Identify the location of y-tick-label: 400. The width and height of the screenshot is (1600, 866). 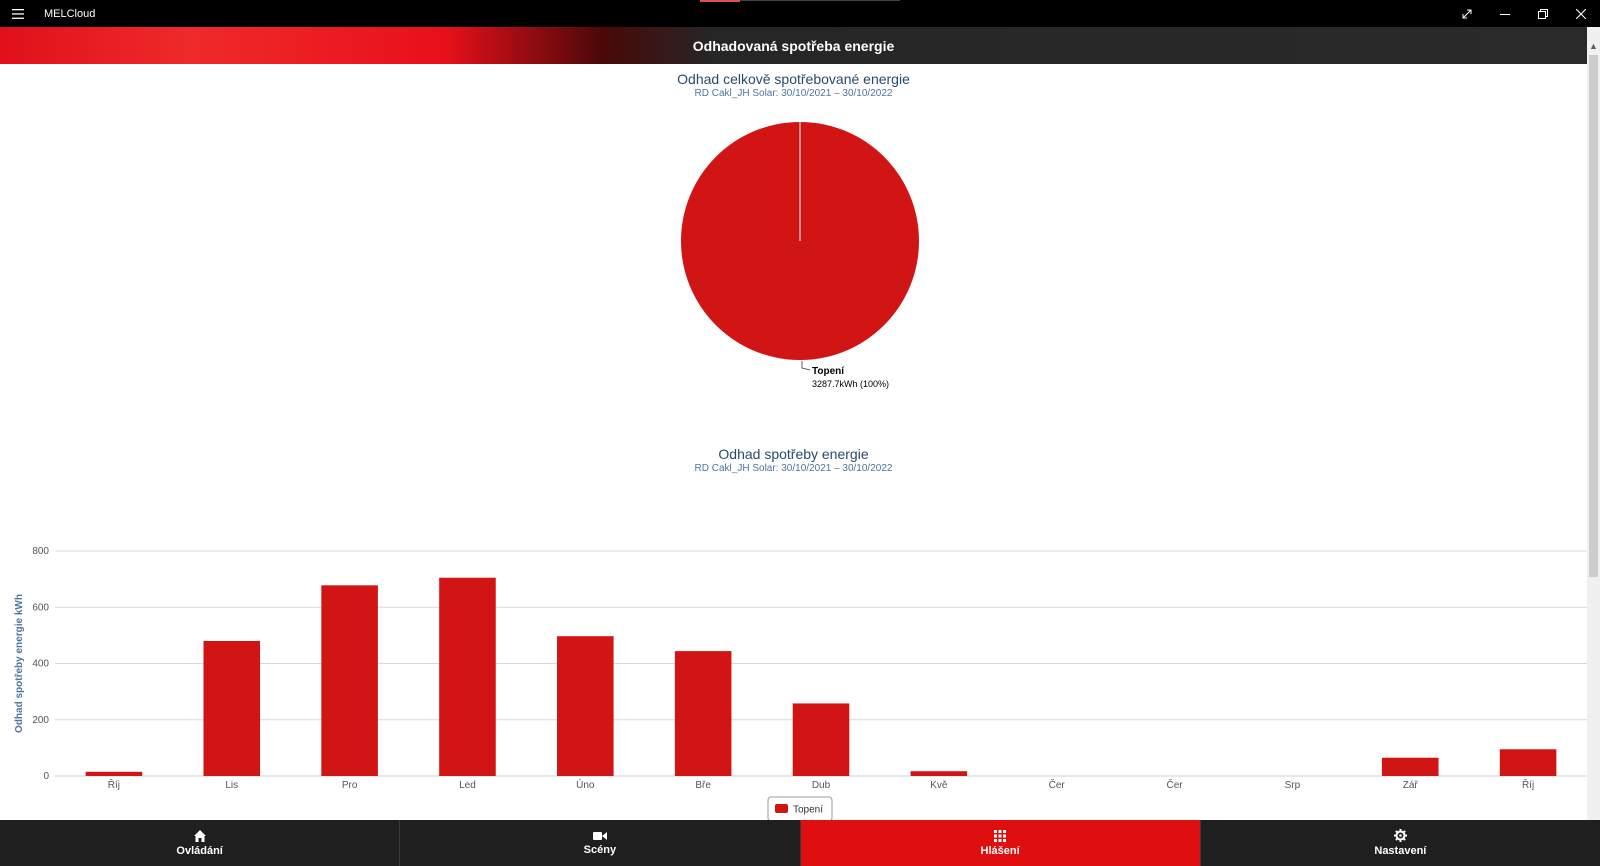
(40, 664).